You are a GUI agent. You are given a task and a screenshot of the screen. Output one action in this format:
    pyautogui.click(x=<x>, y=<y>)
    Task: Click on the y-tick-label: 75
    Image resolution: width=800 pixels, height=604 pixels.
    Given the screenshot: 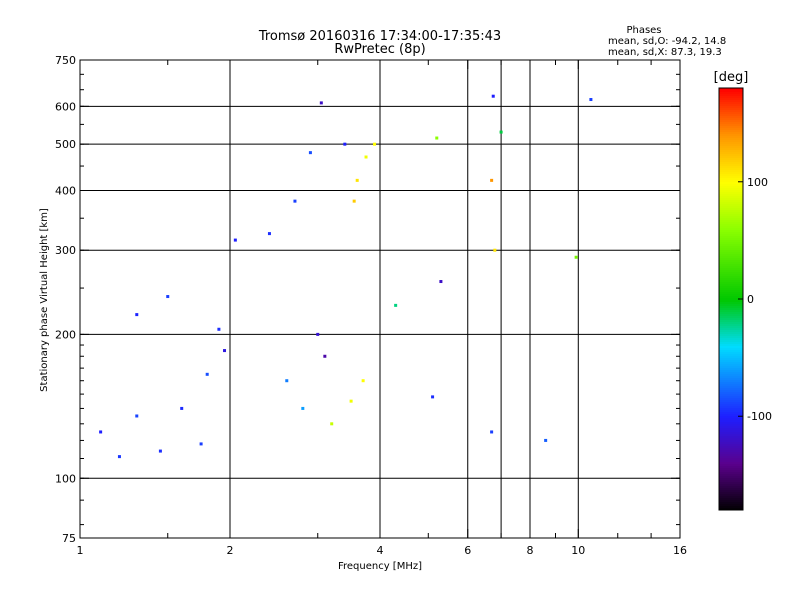 What is the action you would take?
    pyautogui.click(x=69, y=538)
    